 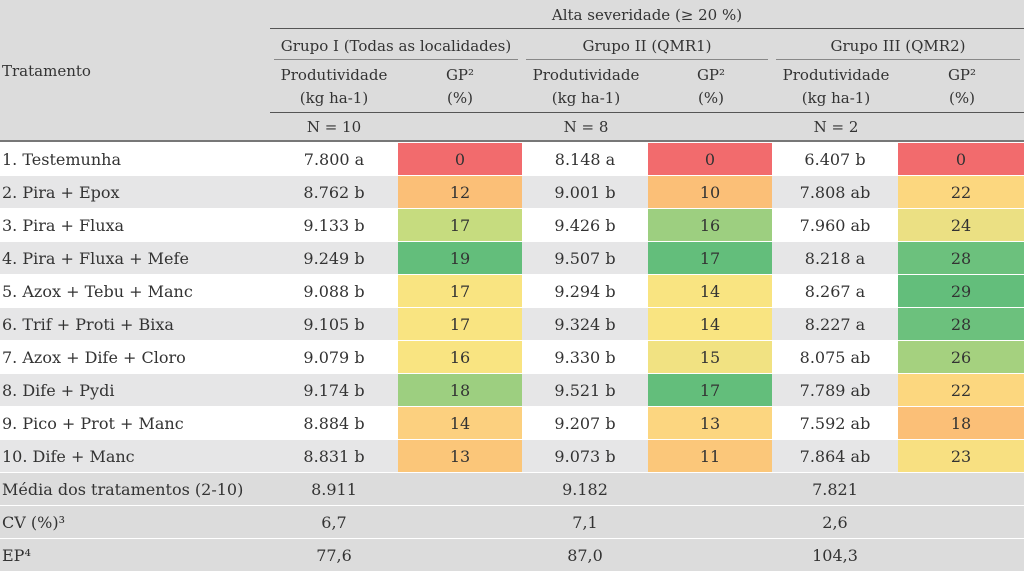 What do you see at coordinates (585, 225) in the screenshot?
I see `productivity-cell: 9.426 b` at bounding box center [585, 225].